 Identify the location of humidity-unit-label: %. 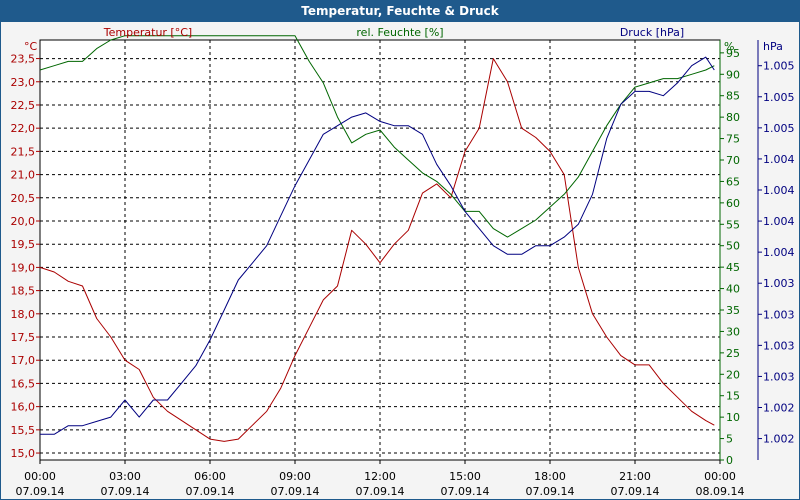
(729, 46).